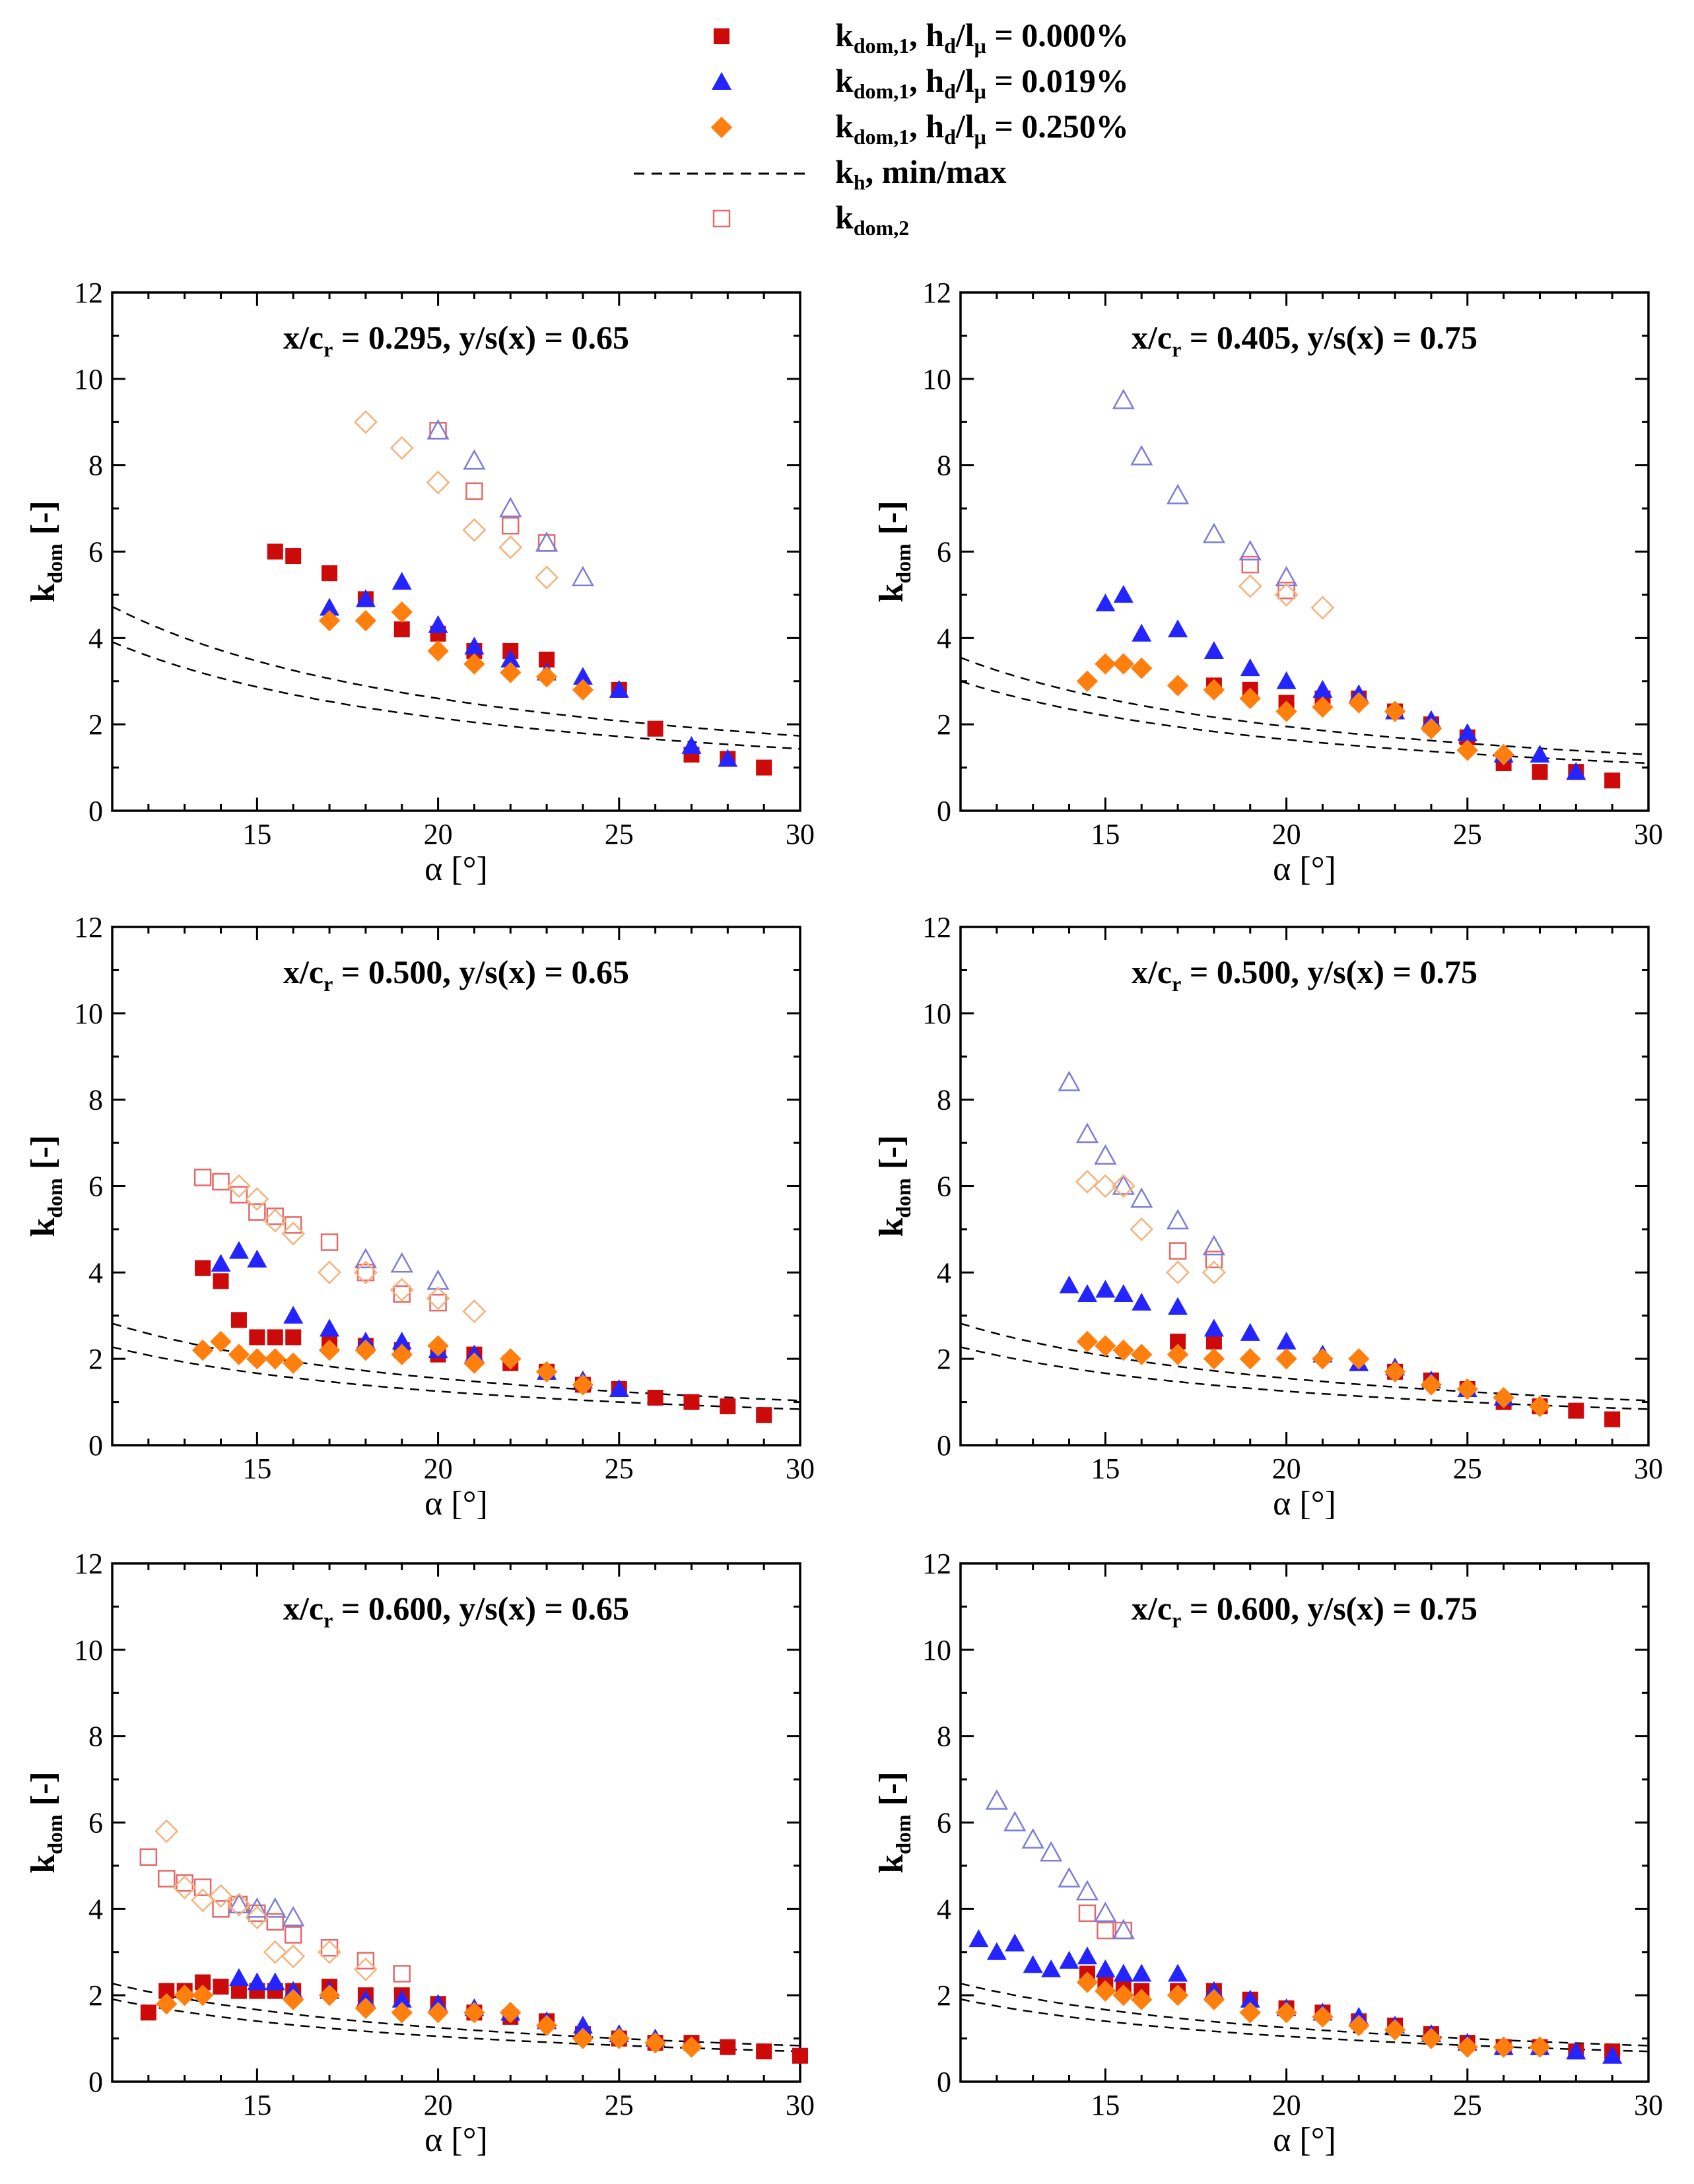 Image resolution: width=1694 pixels, height=2184 pixels. I want to click on series-k-dom-1-orange, so click(456, 651).